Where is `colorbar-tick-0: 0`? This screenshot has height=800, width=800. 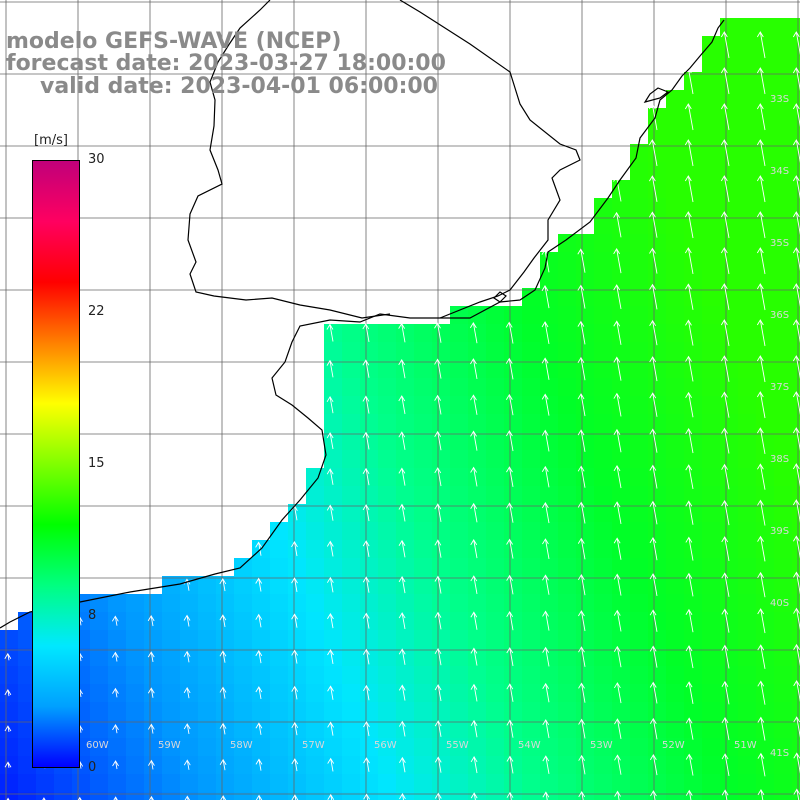
colorbar-tick-0: 0 is located at coordinates (92, 767).